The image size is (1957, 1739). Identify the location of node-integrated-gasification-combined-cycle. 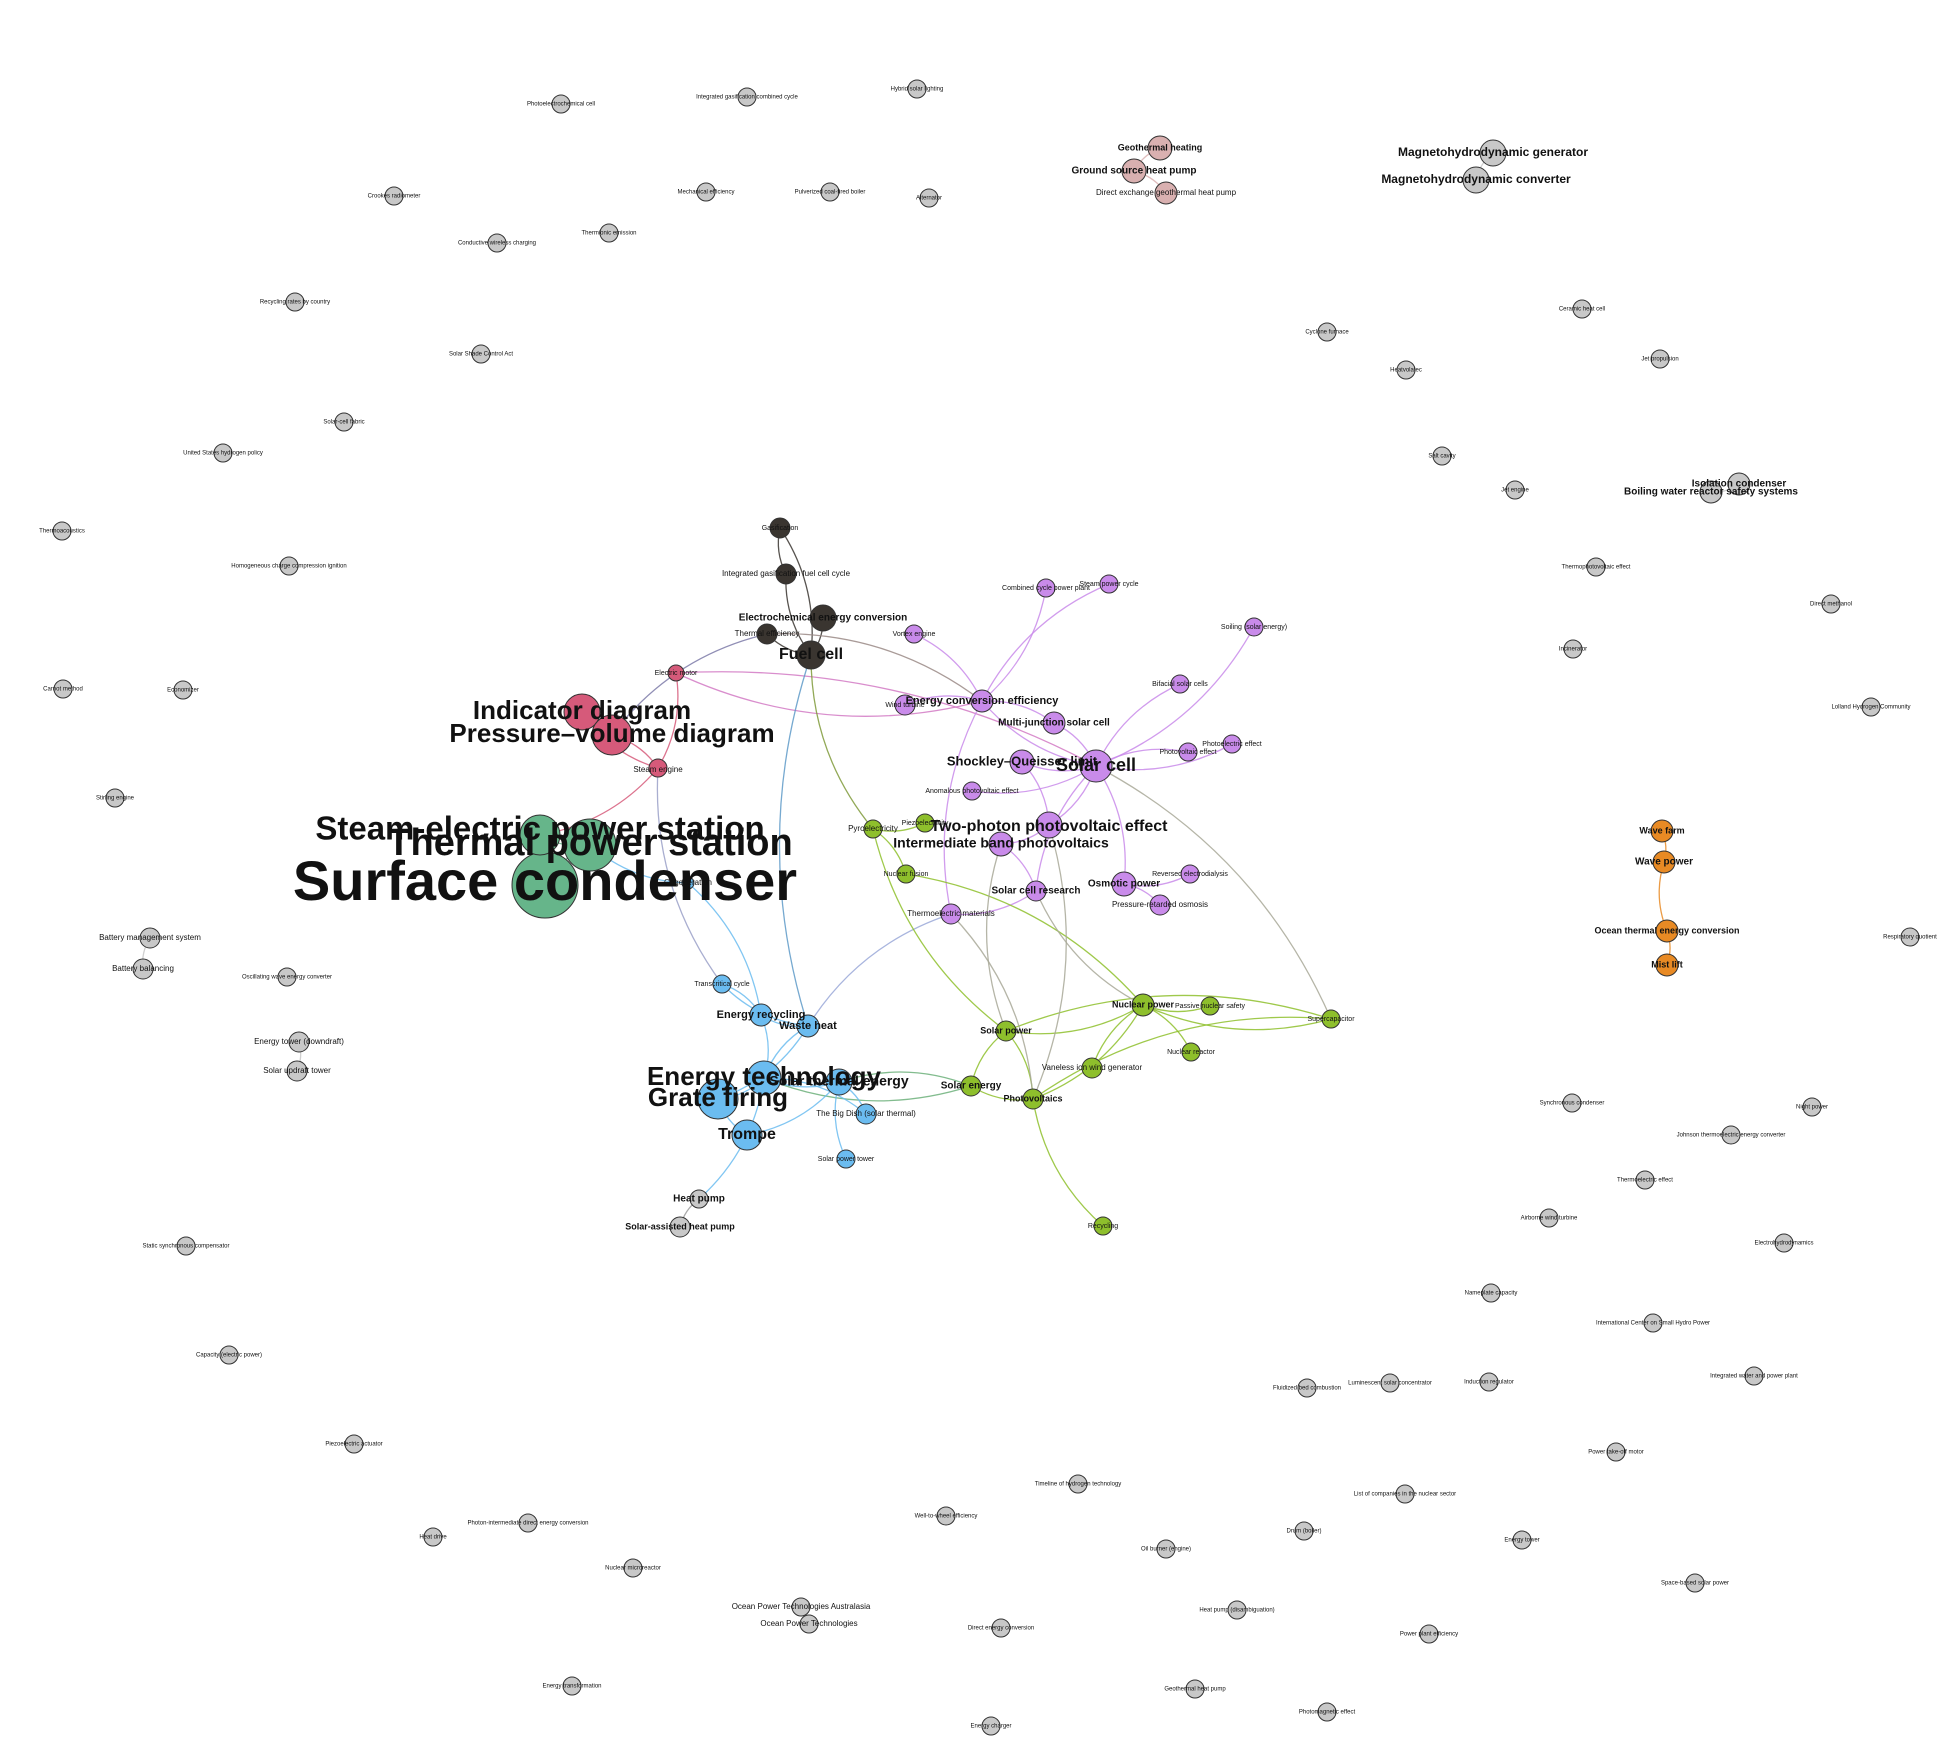
(747, 97).